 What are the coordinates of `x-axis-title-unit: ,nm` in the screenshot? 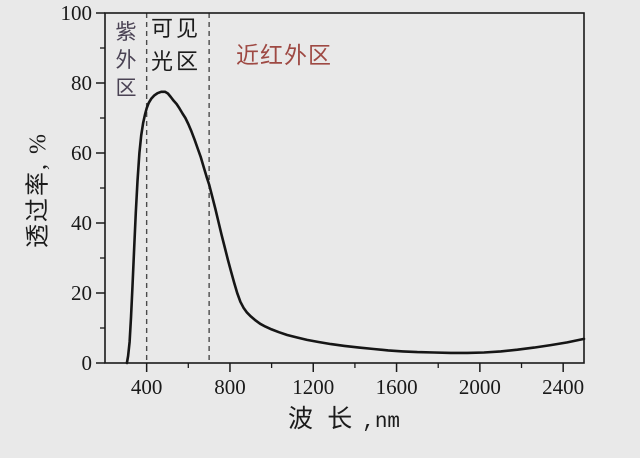 It's located at (381, 422).